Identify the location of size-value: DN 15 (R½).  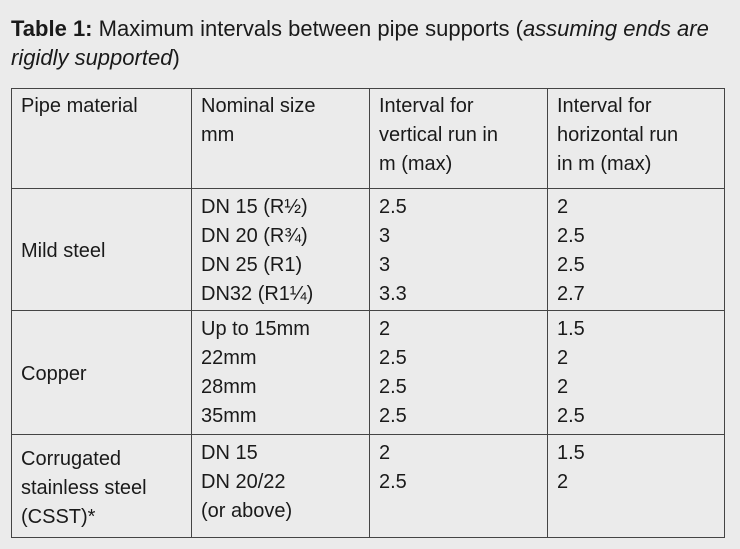
(254, 207).